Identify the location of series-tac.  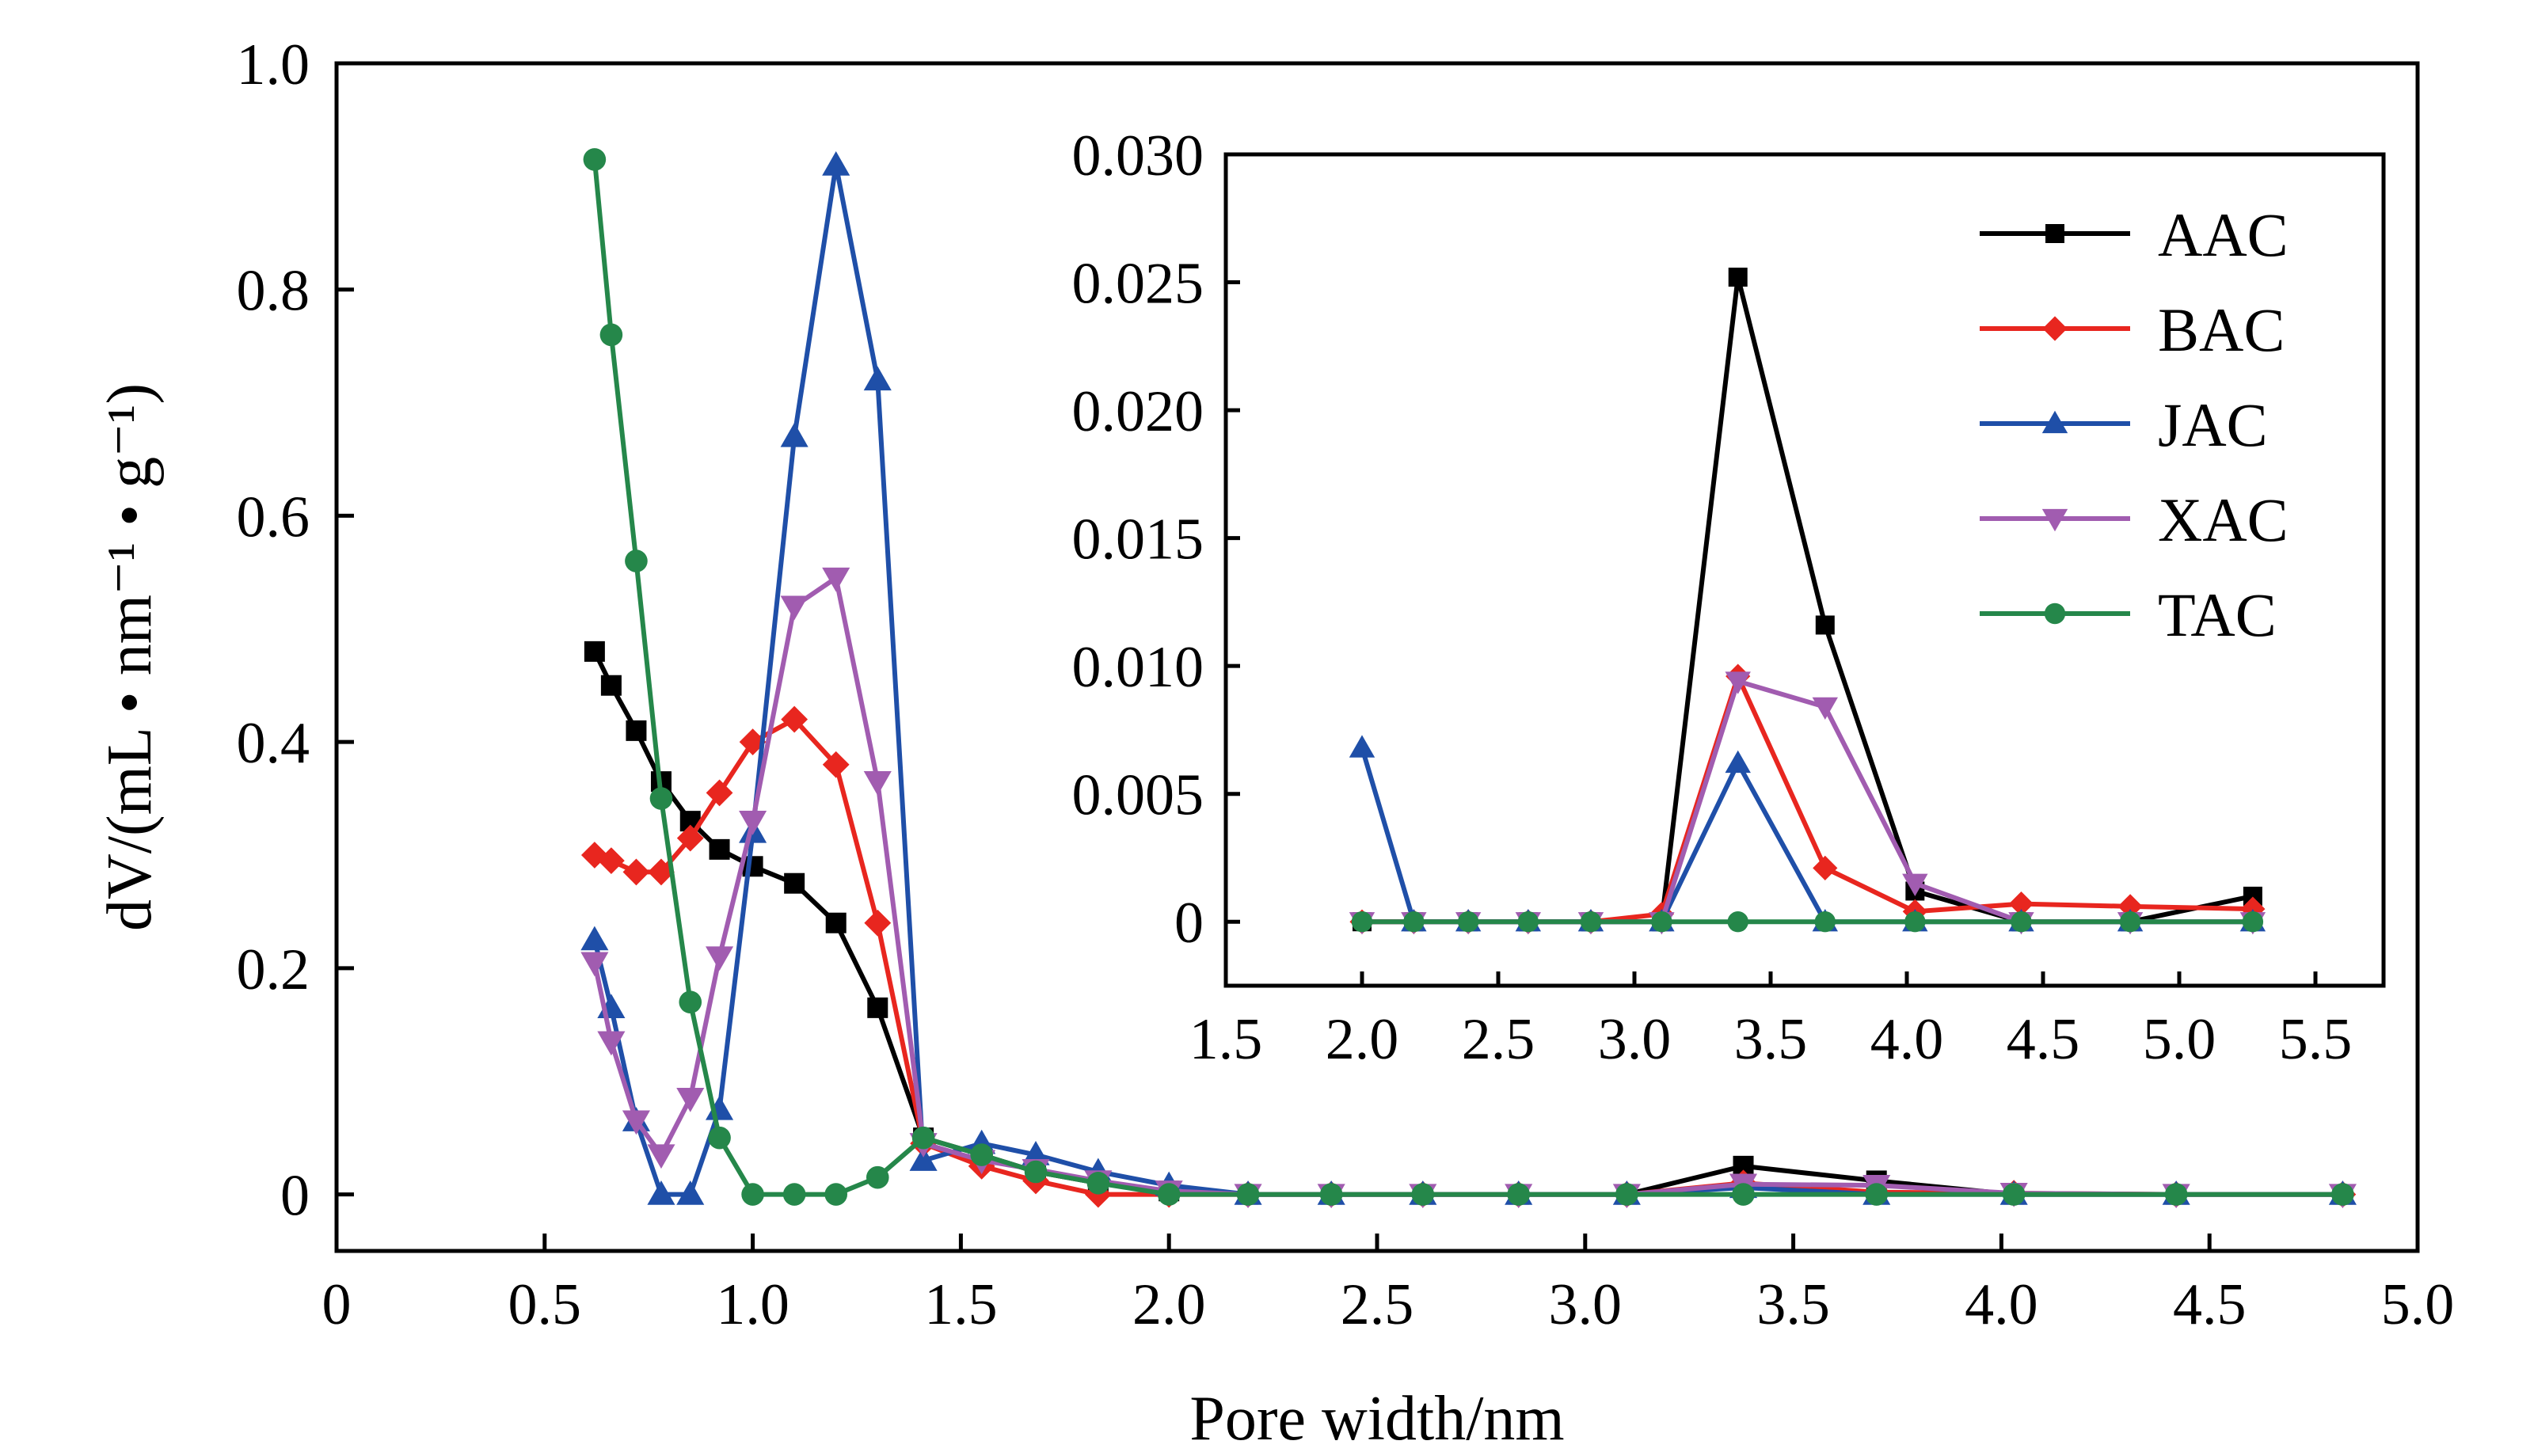
(1807, 922).